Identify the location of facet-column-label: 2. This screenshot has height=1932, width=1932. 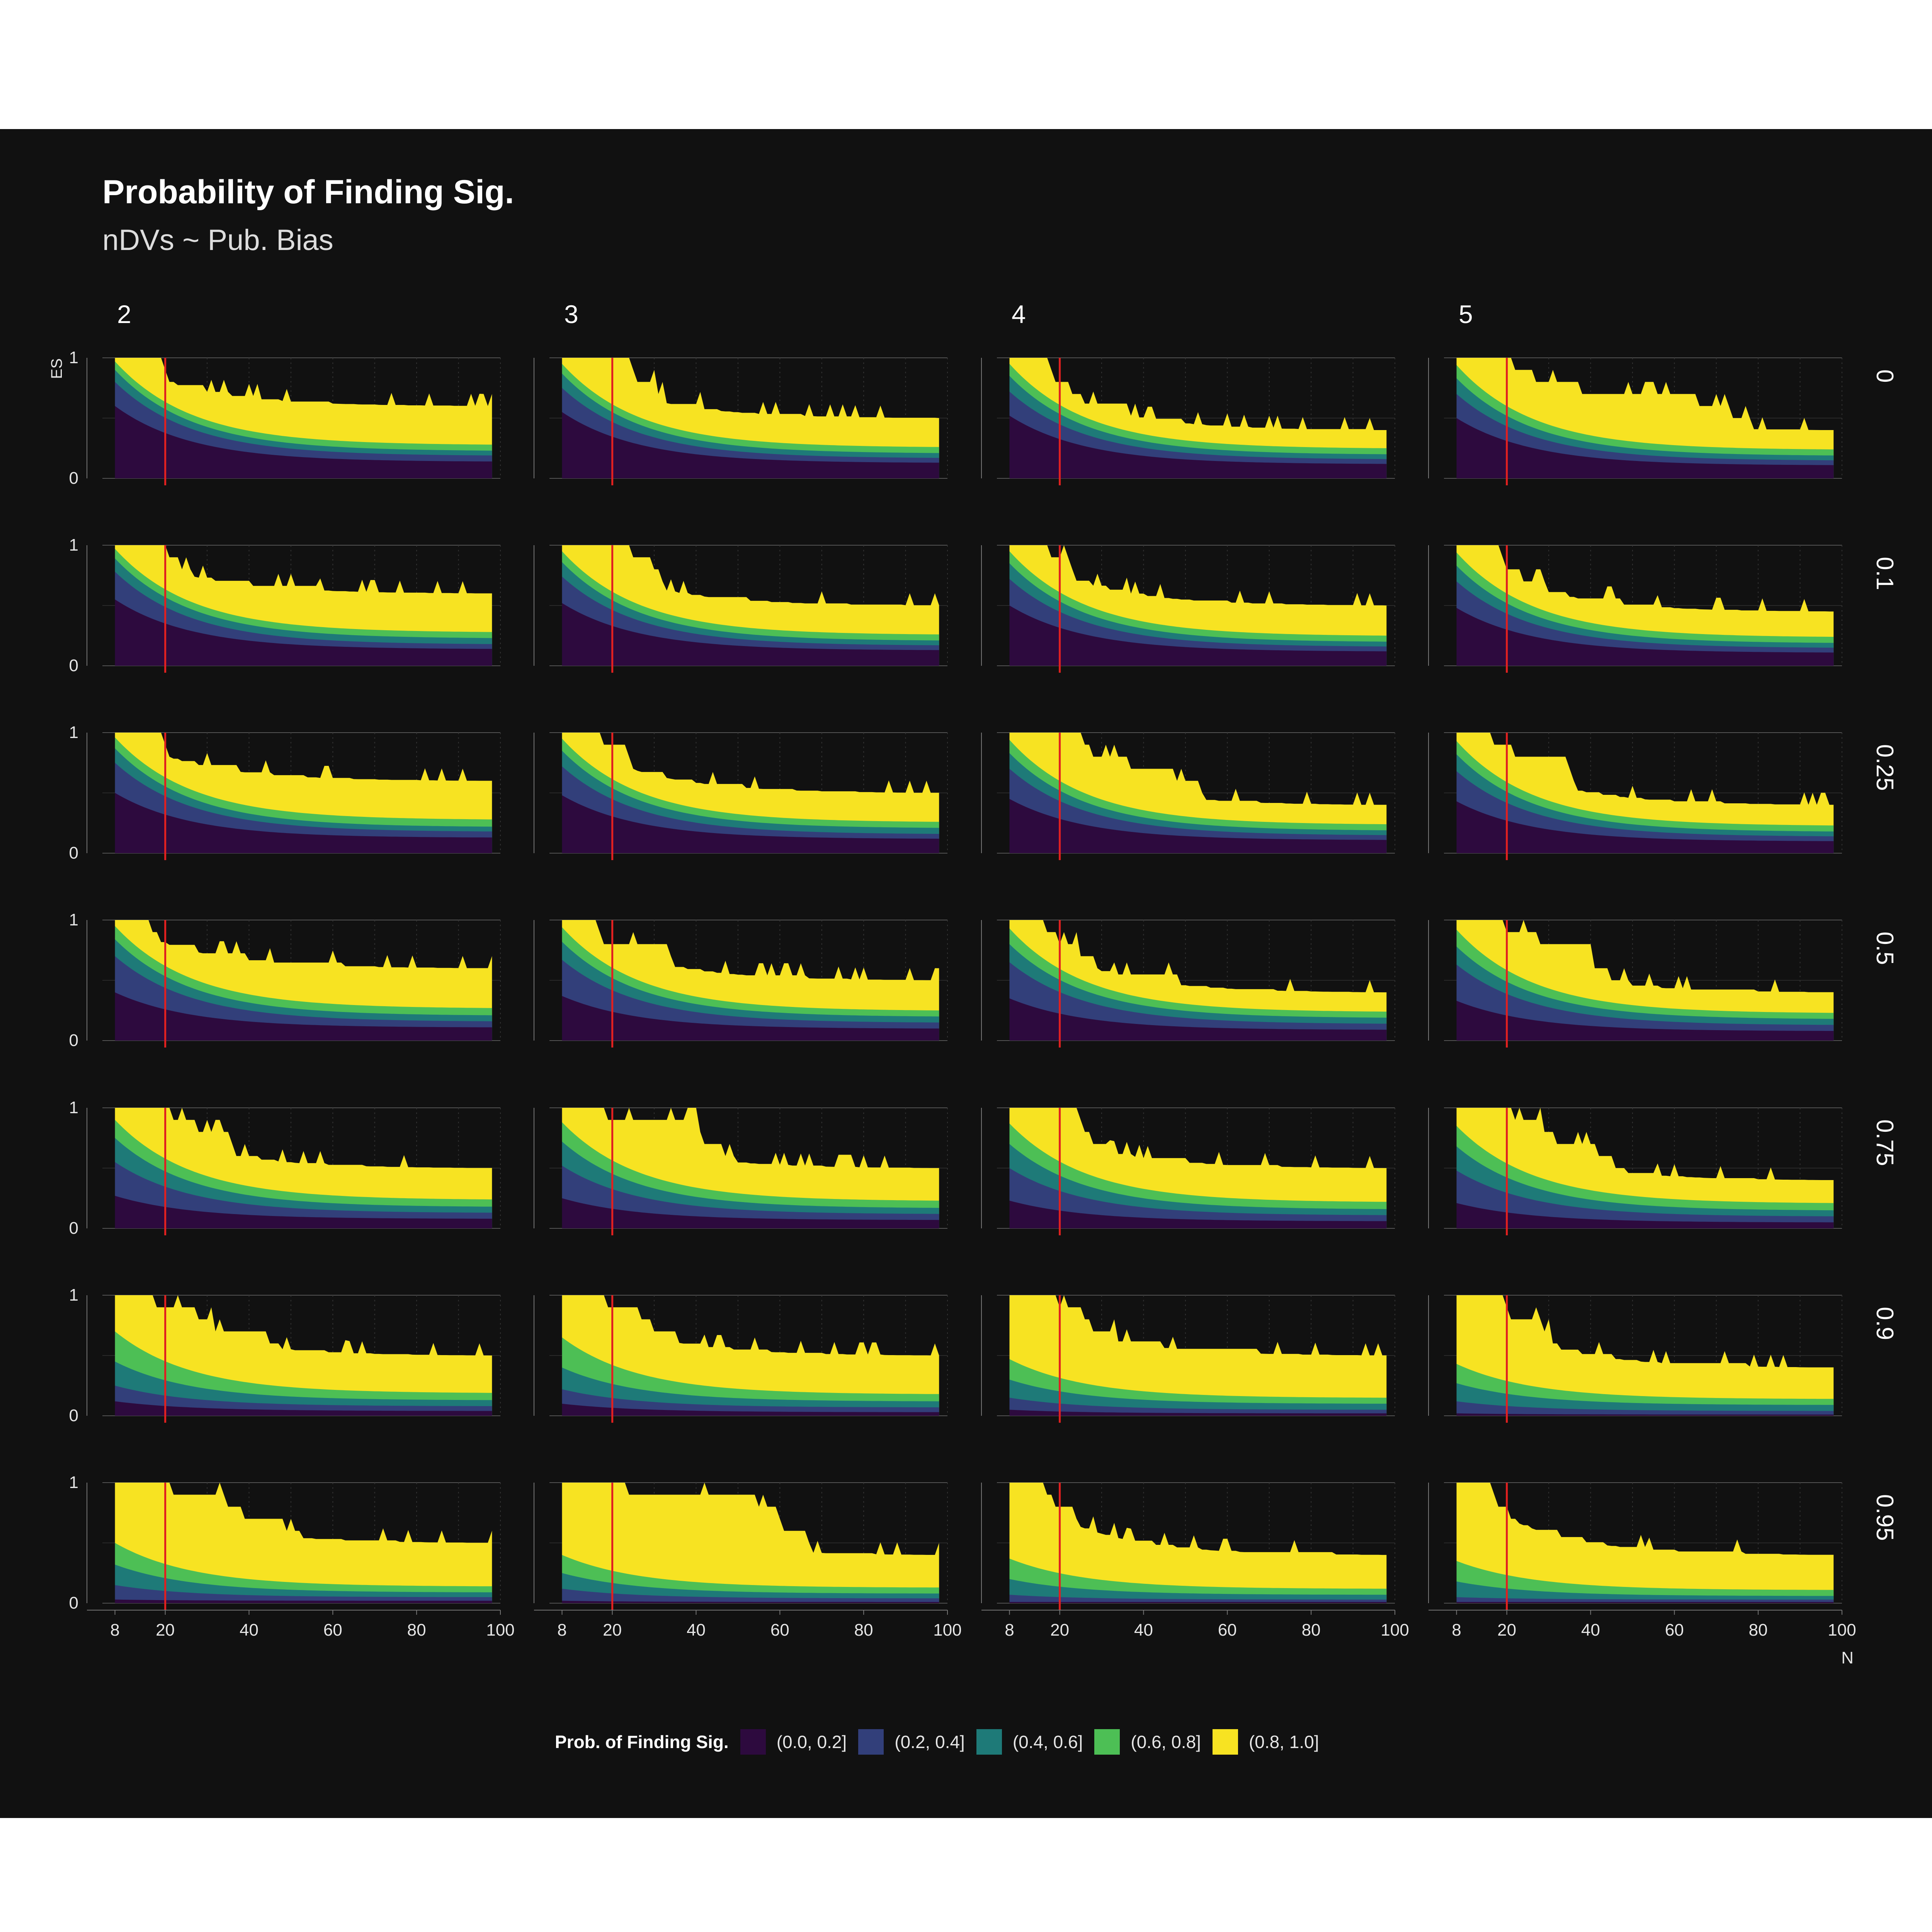
(124, 314).